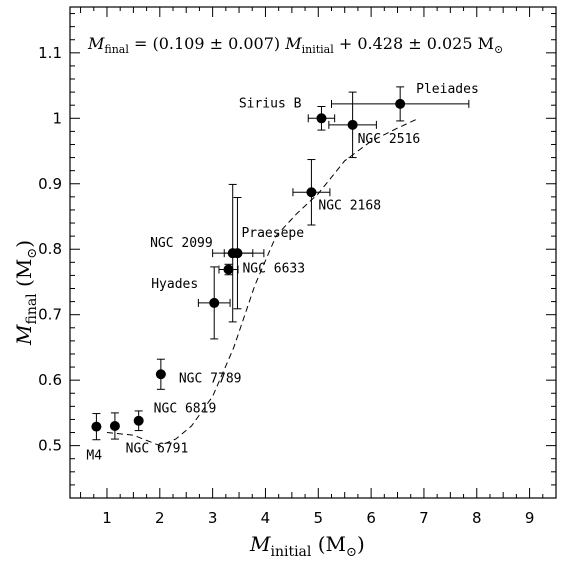  I want to click on x-tick-label: 8, so click(477, 518).